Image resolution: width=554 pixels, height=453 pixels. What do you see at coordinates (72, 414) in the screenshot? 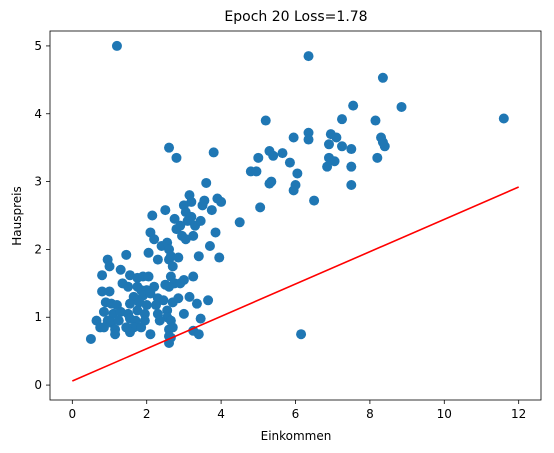
I see `x-tick-label: 0` at bounding box center [72, 414].